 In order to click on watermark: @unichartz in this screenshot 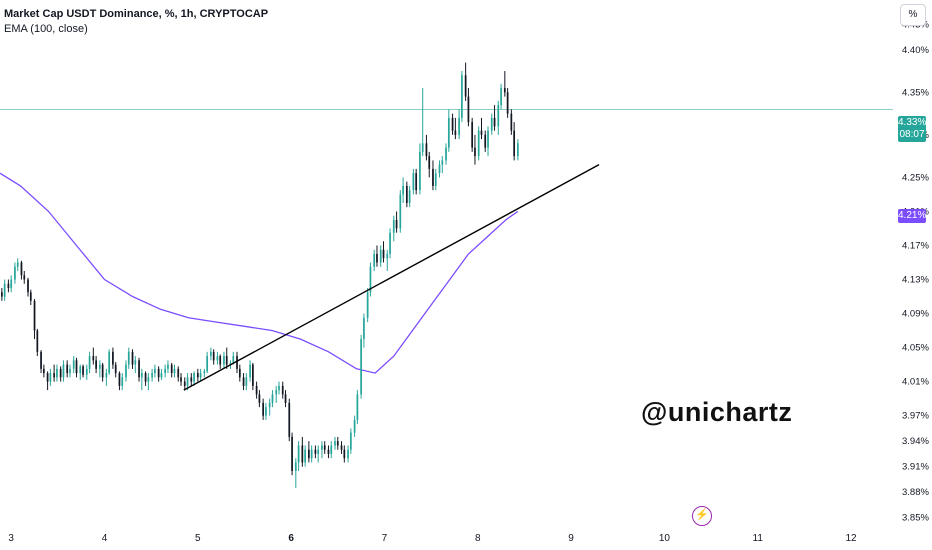, I will do `click(717, 412)`.